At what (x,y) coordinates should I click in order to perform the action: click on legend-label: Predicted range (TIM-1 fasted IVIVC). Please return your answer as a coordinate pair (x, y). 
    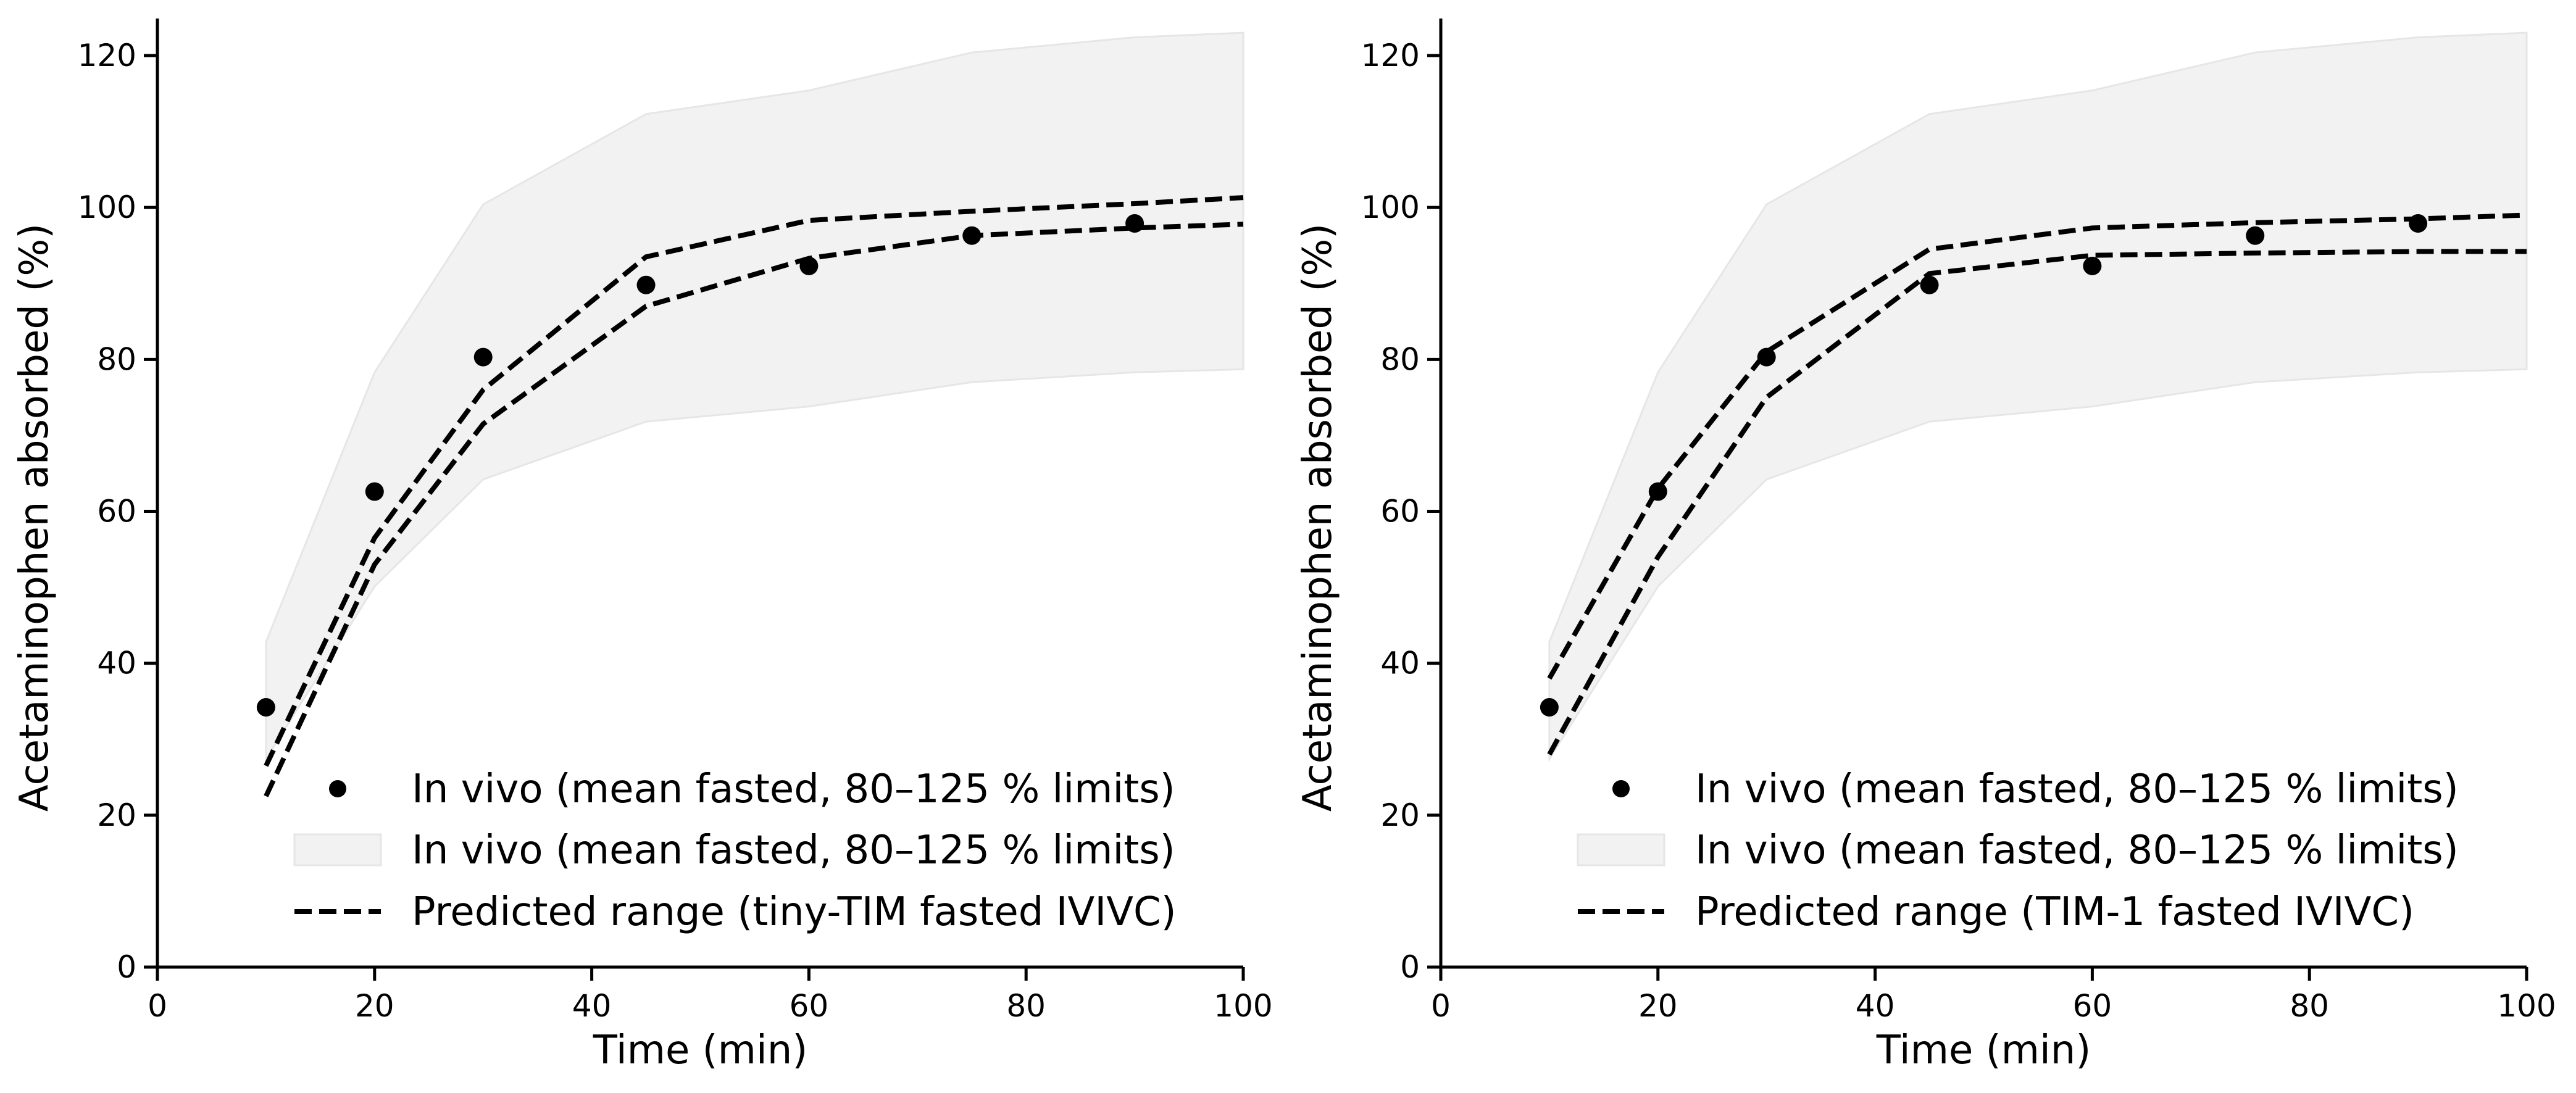
    Looking at the image, I should click on (2054, 912).